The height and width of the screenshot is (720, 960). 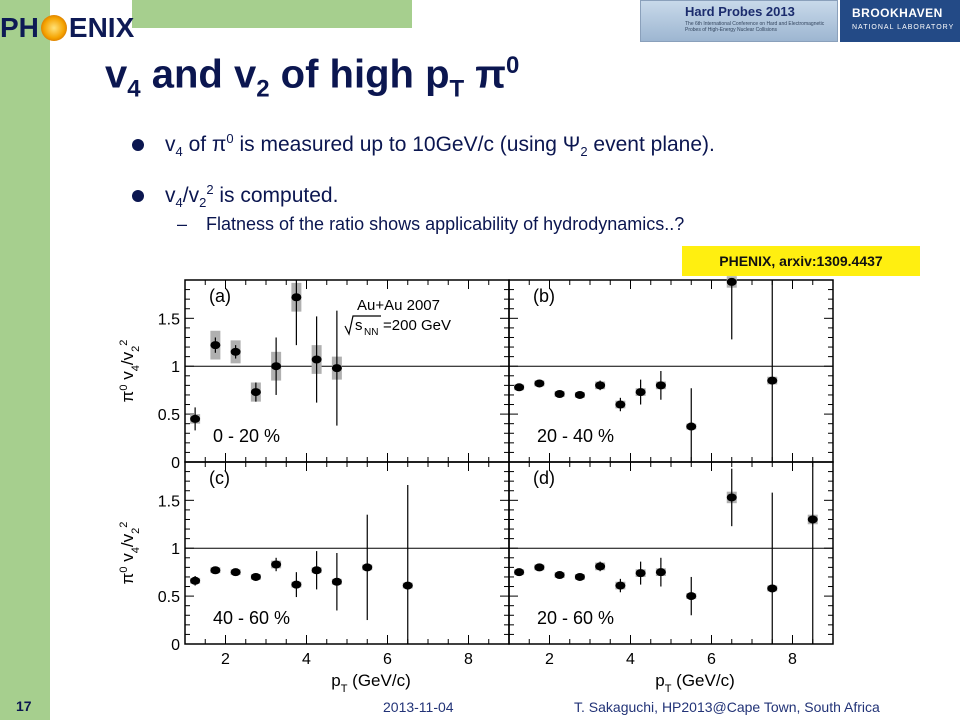 What do you see at coordinates (219, 478) in the screenshot?
I see `panel-label: (c)` at bounding box center [219, 478].